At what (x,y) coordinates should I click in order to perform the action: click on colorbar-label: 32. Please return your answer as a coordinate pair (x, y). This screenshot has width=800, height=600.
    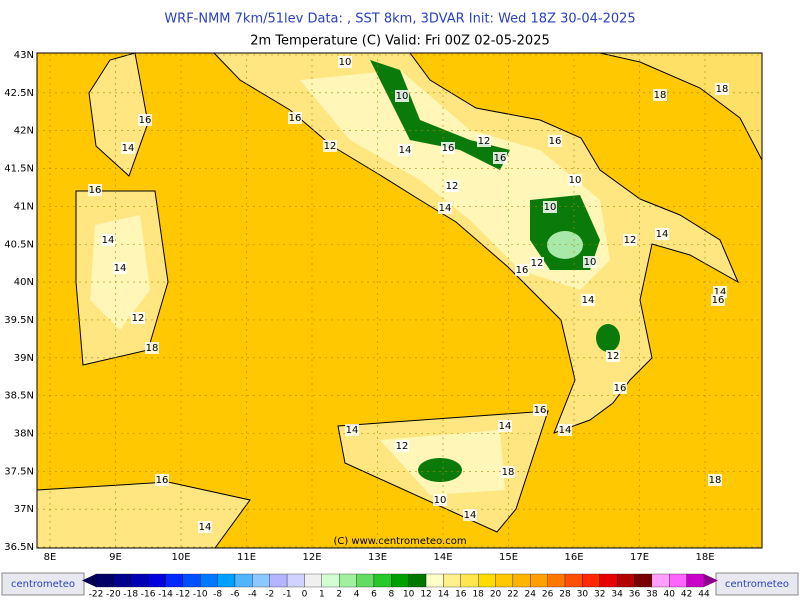
    Looking at the image, I should click on (599, 595).